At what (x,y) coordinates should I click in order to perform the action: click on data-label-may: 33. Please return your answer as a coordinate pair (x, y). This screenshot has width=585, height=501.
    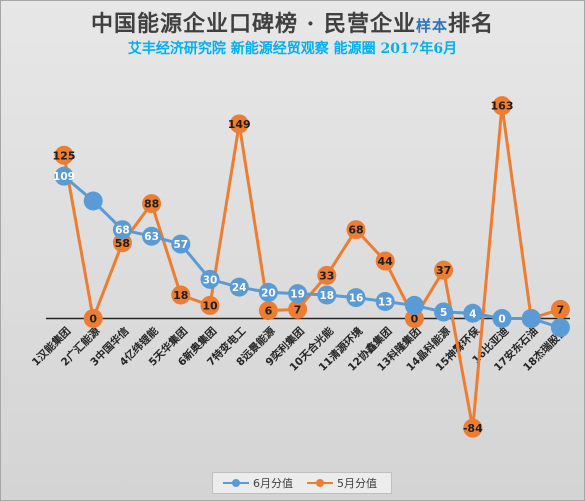
    Looking at the image, I should click on (326, 275).